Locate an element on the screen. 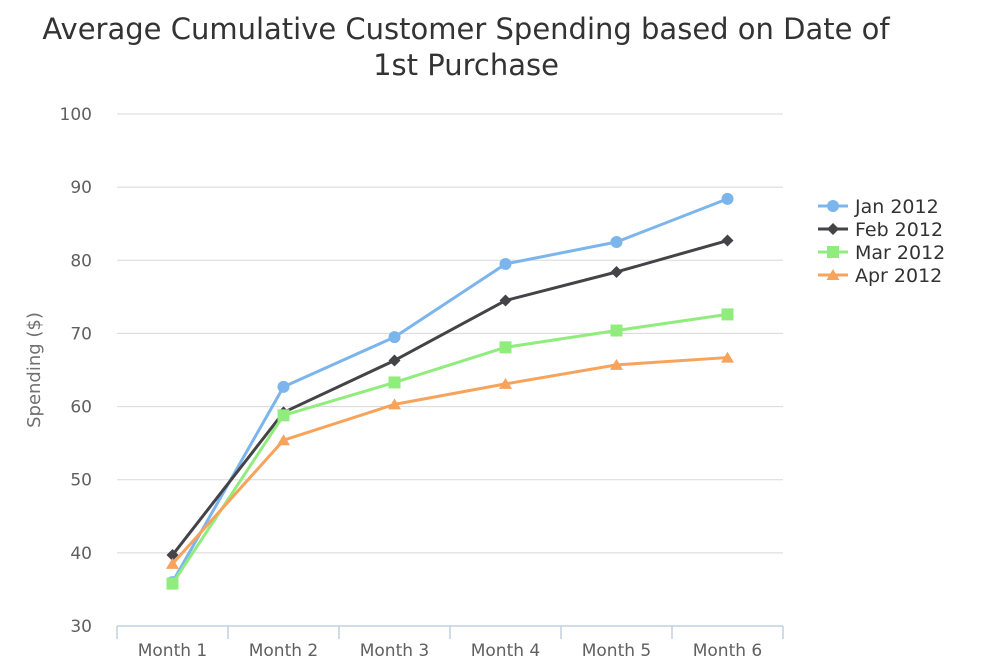 The image size is (1000, 667). x-tick-label: Month 3 is located at coordinates (395, 651).